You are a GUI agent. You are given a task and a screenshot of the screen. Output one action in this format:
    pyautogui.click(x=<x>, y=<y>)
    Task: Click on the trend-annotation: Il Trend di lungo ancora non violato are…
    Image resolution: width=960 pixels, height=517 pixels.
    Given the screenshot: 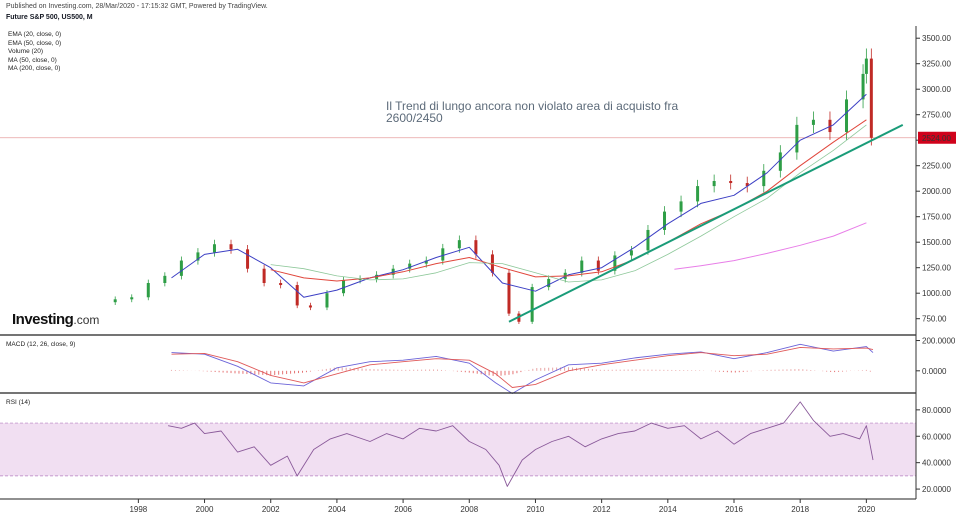 What is the action you would take?
    pyautogui.click(x=532, y=112)
    